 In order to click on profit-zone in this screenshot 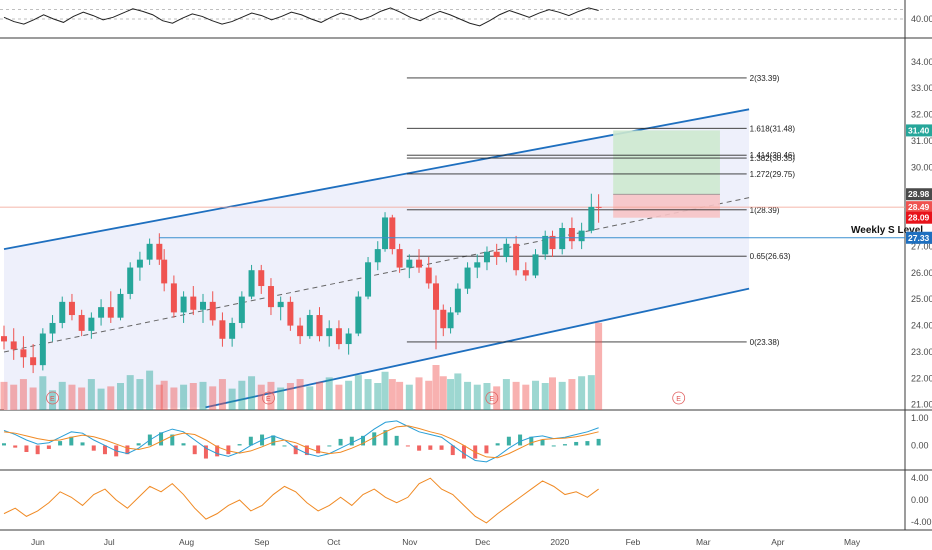, I will do `click(666, 162)`.